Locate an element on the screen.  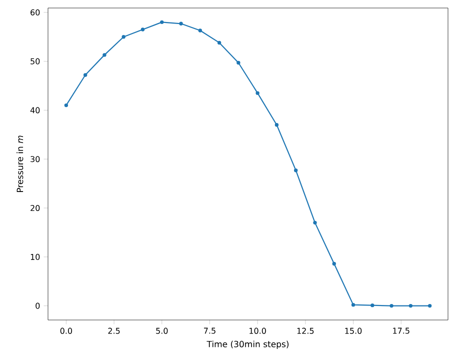
y-tick-label: 50 is located at coordinates (35, 61).